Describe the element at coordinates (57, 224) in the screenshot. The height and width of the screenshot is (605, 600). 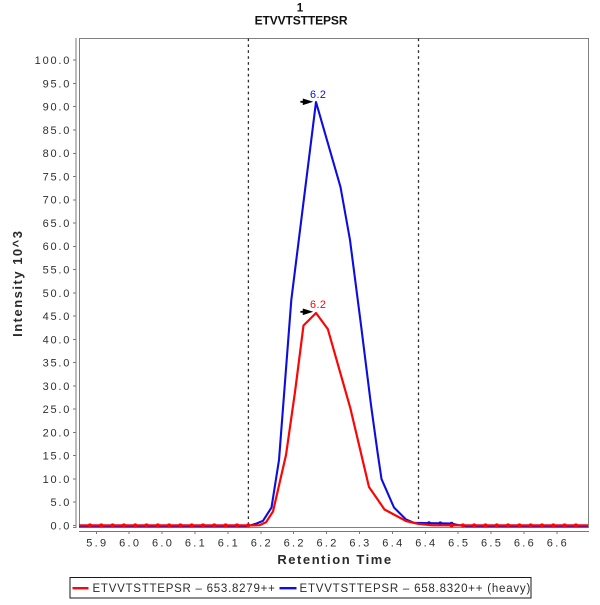
I see `svg-text: 65.0` at that location.